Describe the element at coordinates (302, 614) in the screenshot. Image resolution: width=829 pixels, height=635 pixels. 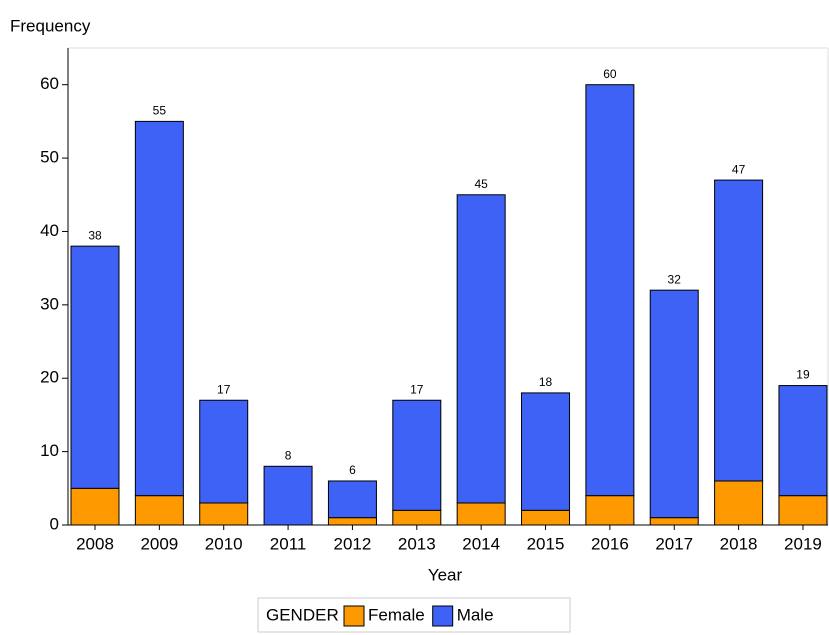
I see `legend-title: GENDER` at that location.